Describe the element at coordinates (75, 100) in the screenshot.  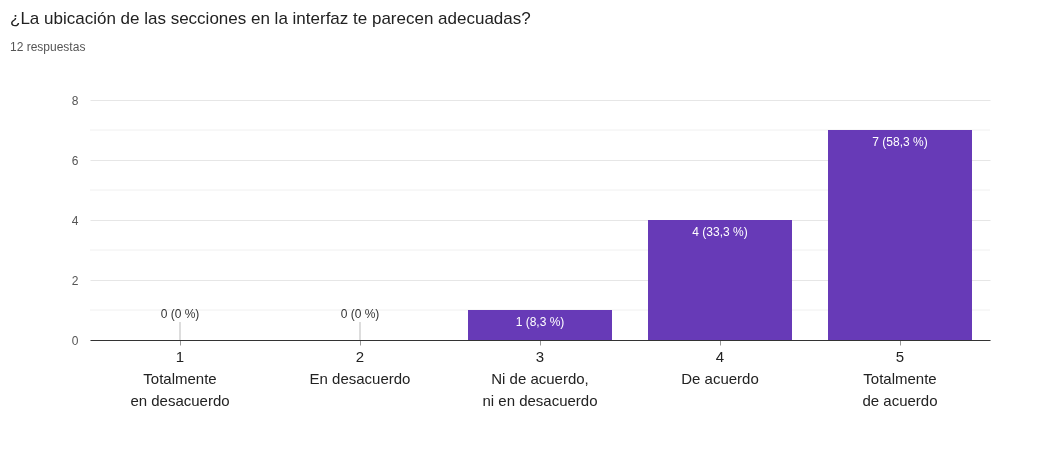
I see `y-tick-label: 8` at that location.